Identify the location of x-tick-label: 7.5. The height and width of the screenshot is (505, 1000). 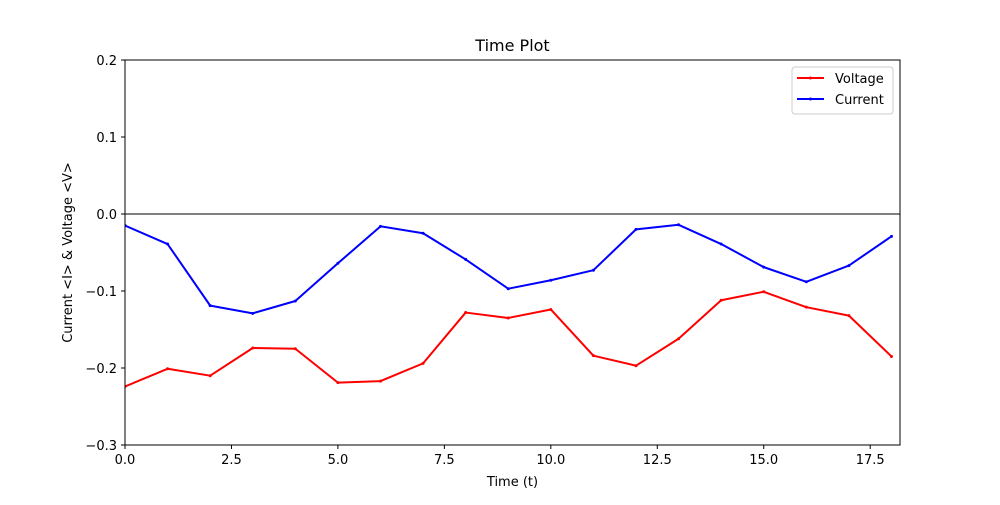
(444, 460).